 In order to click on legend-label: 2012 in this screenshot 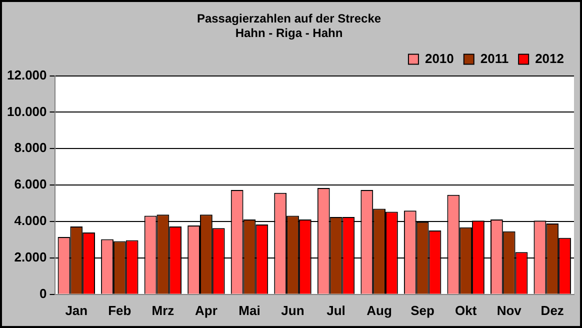, I will do `click(549, 58)`.